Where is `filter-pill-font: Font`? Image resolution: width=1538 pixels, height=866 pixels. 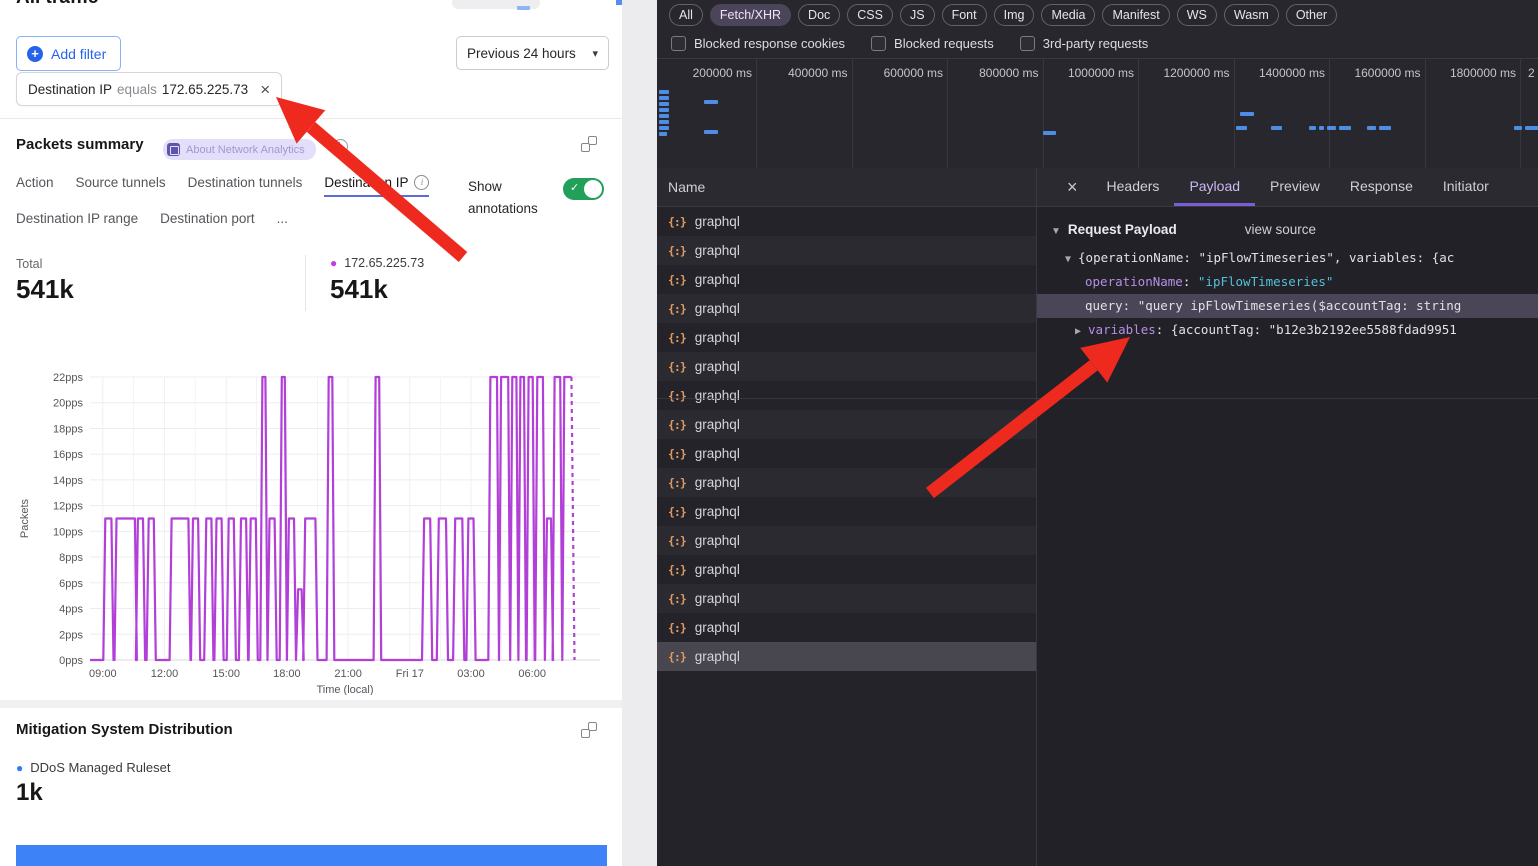 filter-pill-font: Font is located at coordinates (964, 14).